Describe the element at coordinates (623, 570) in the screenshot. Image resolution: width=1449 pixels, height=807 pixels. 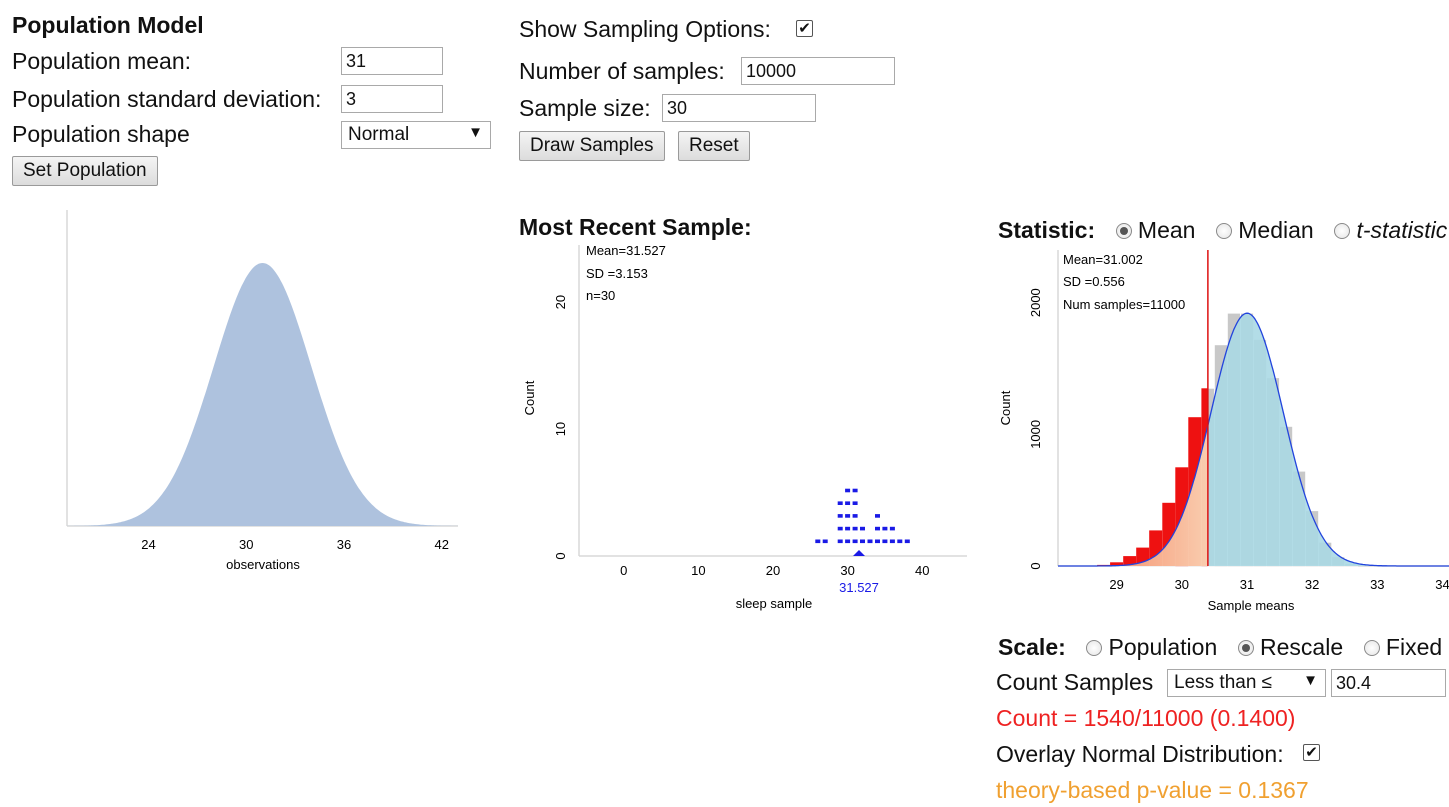
I see `recent-x-tick: 0` at that location.